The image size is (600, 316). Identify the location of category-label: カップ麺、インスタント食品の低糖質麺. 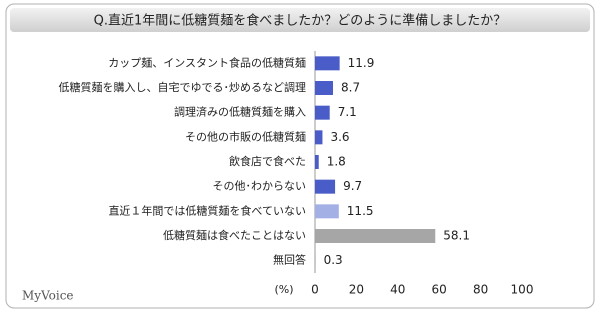
(207, 62).